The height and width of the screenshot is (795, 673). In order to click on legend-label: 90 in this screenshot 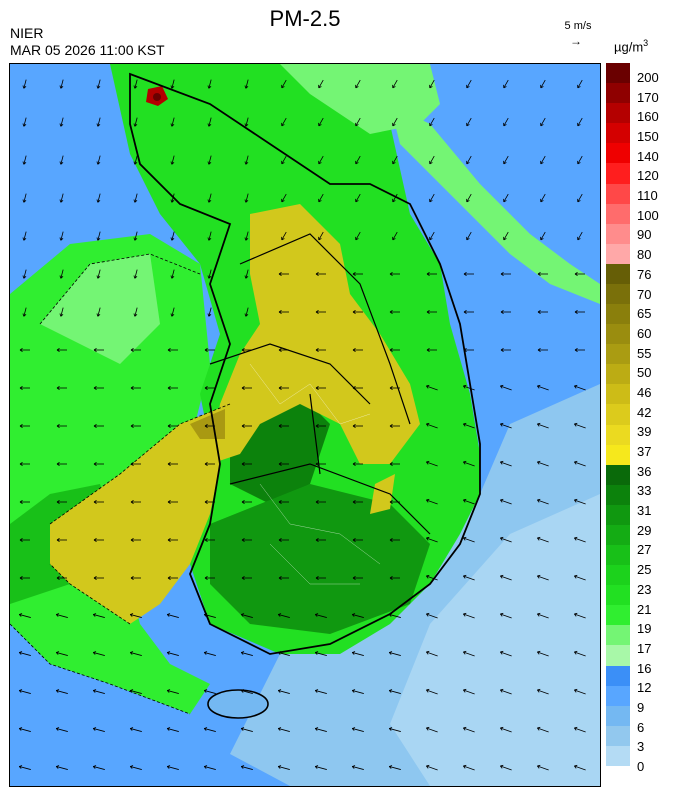, I will do `click(644, 235)`.